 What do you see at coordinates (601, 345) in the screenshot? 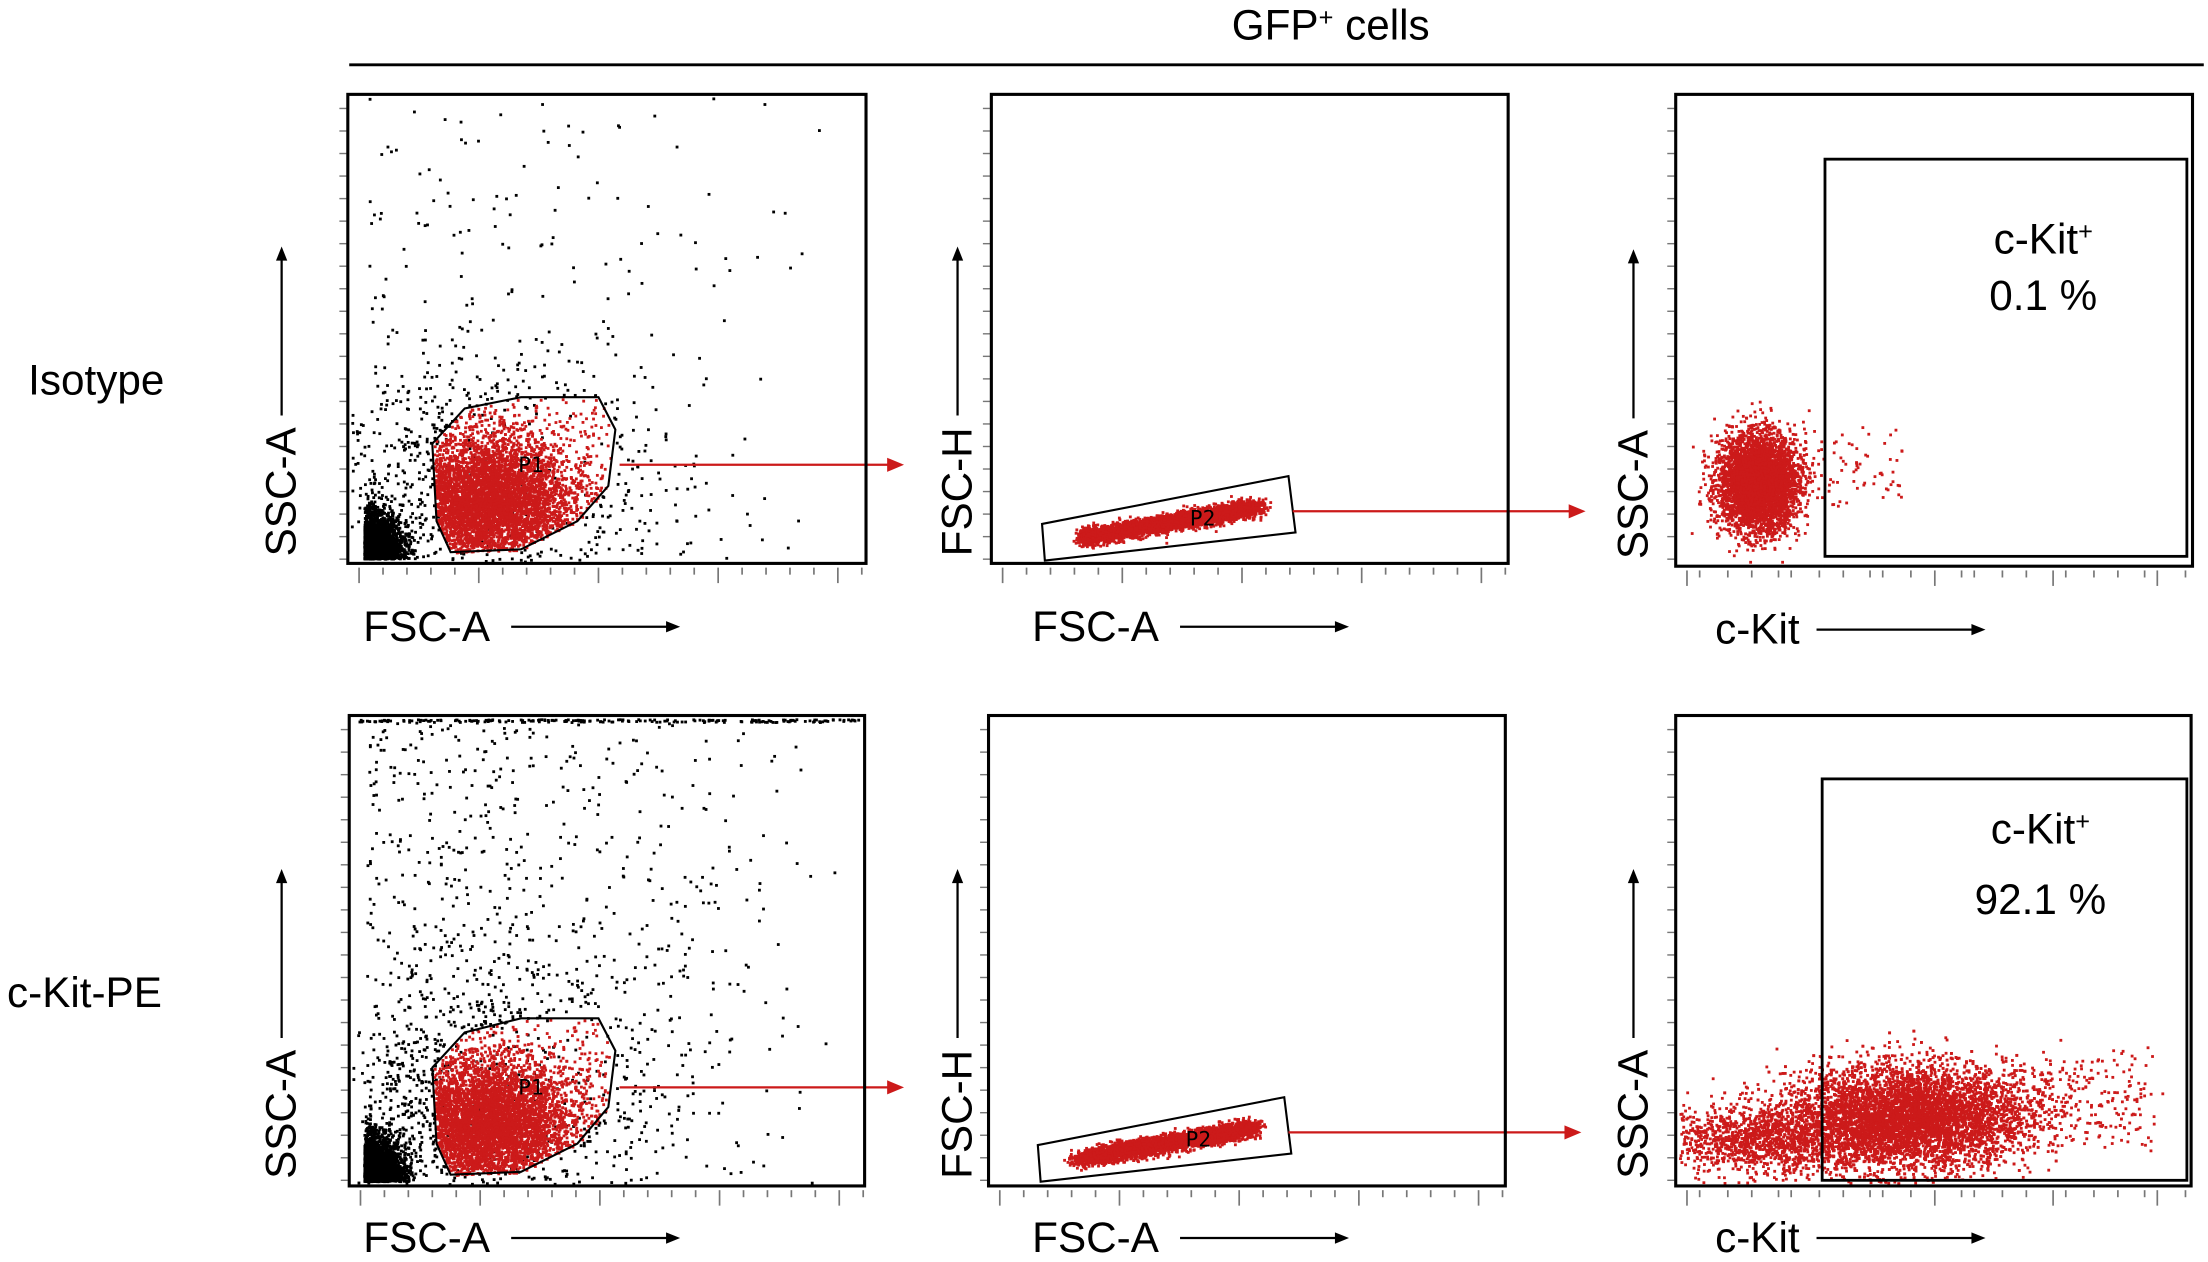
I see `axis-ticks` at bounding box center [601, 345].